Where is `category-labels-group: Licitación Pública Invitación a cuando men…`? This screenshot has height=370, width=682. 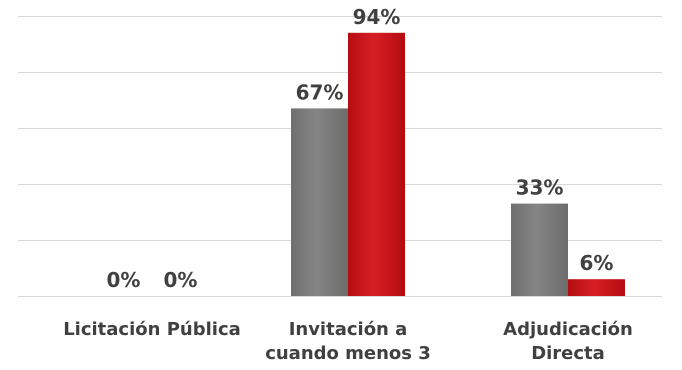 category-labels-group: Licitación Pública Invitación a cuando men… is located at coordinates (348, 341).